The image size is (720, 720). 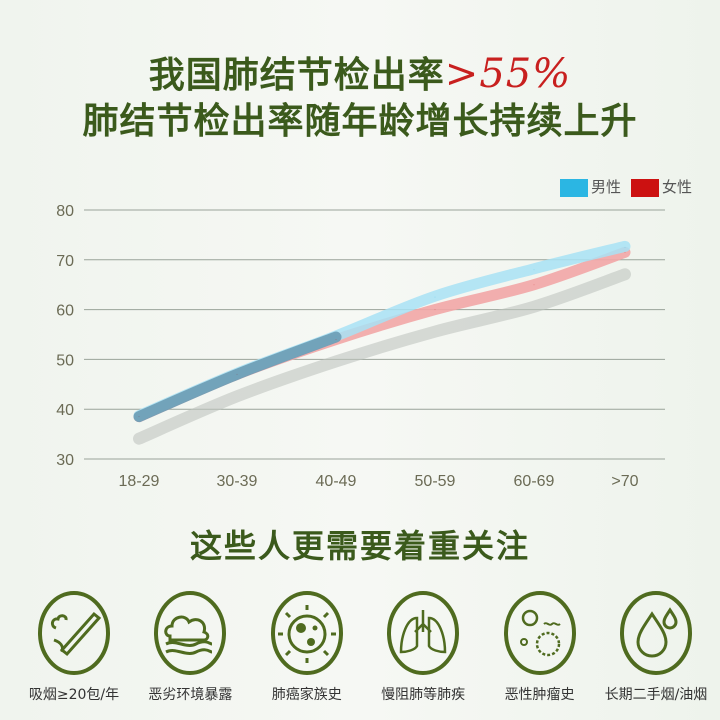 I want to click on risk-group-item: 肺癌家族史, so click(x=307, y=646).